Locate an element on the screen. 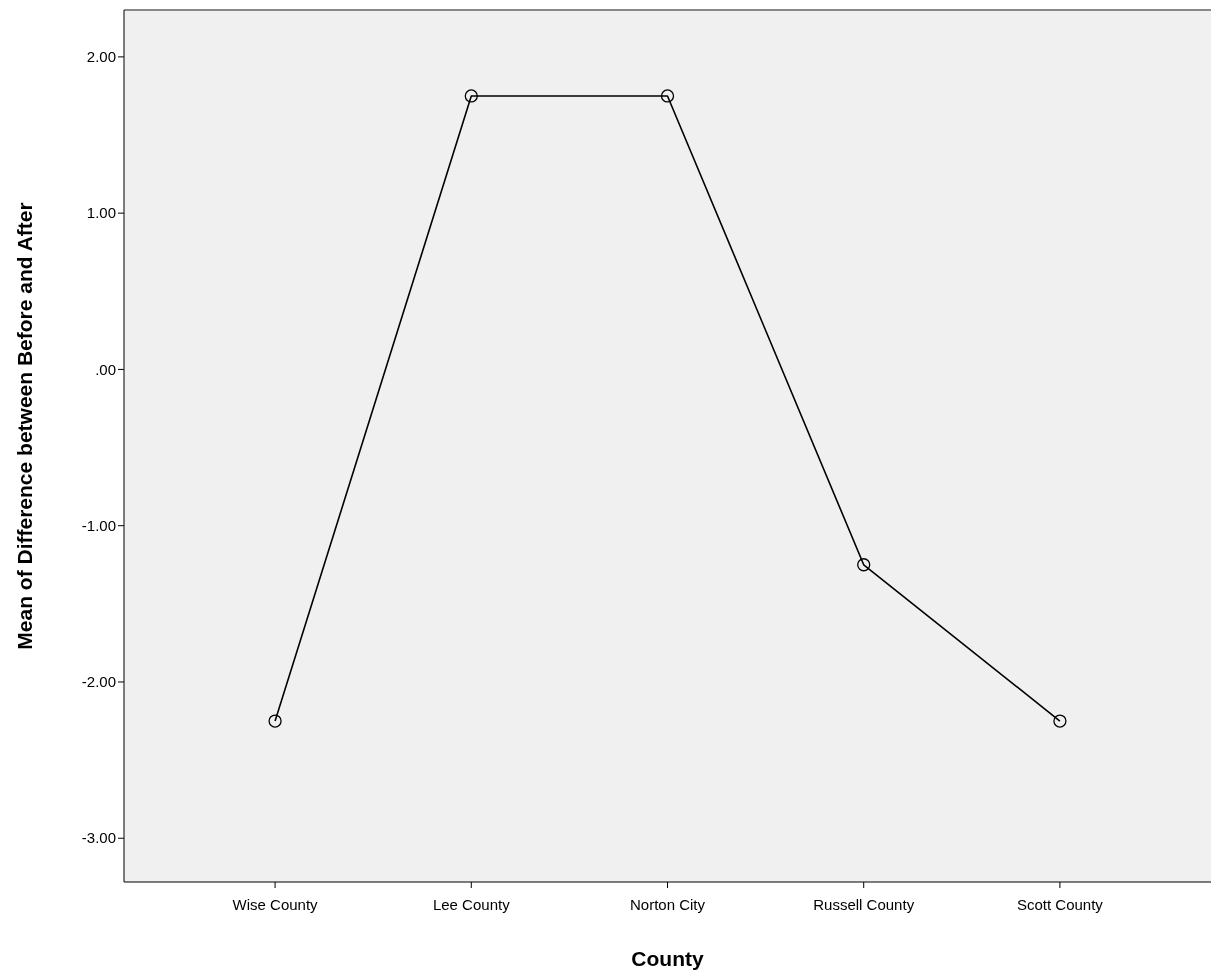  y-tick-label: -1.00 is located at coordinates (98, 525).